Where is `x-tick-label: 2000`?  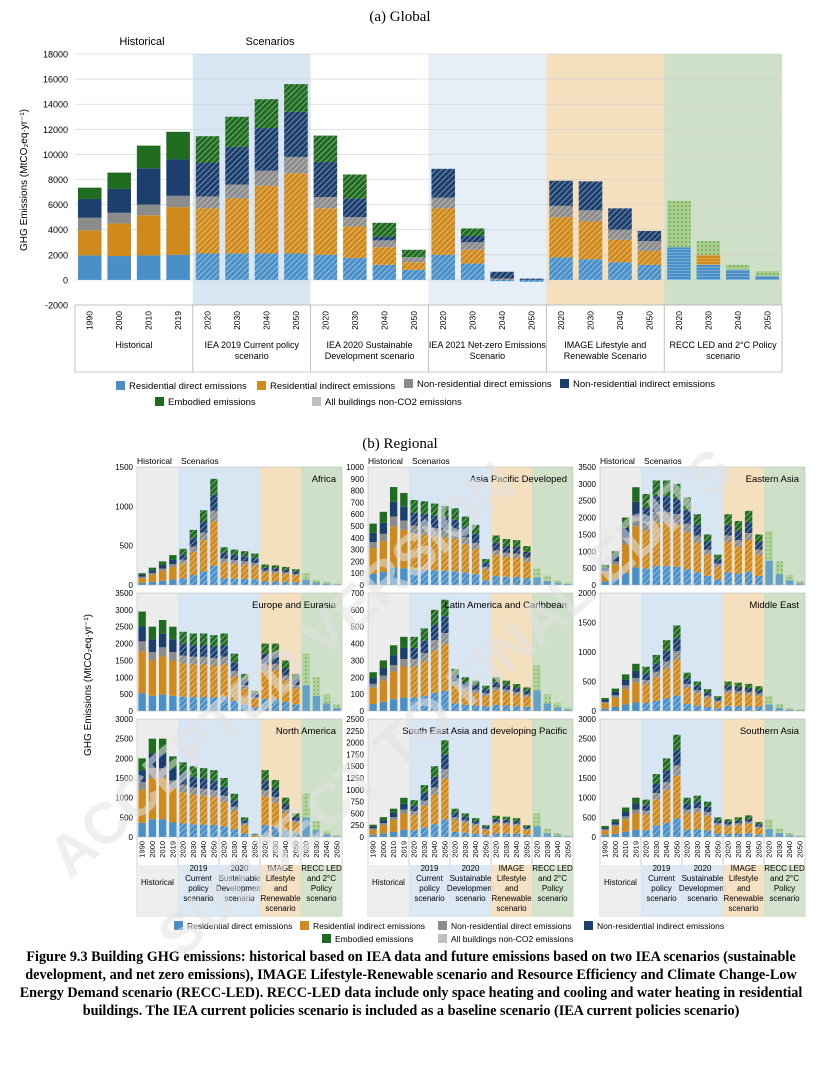
x-tick-label: 2000 is located at coordinates (119, 320).